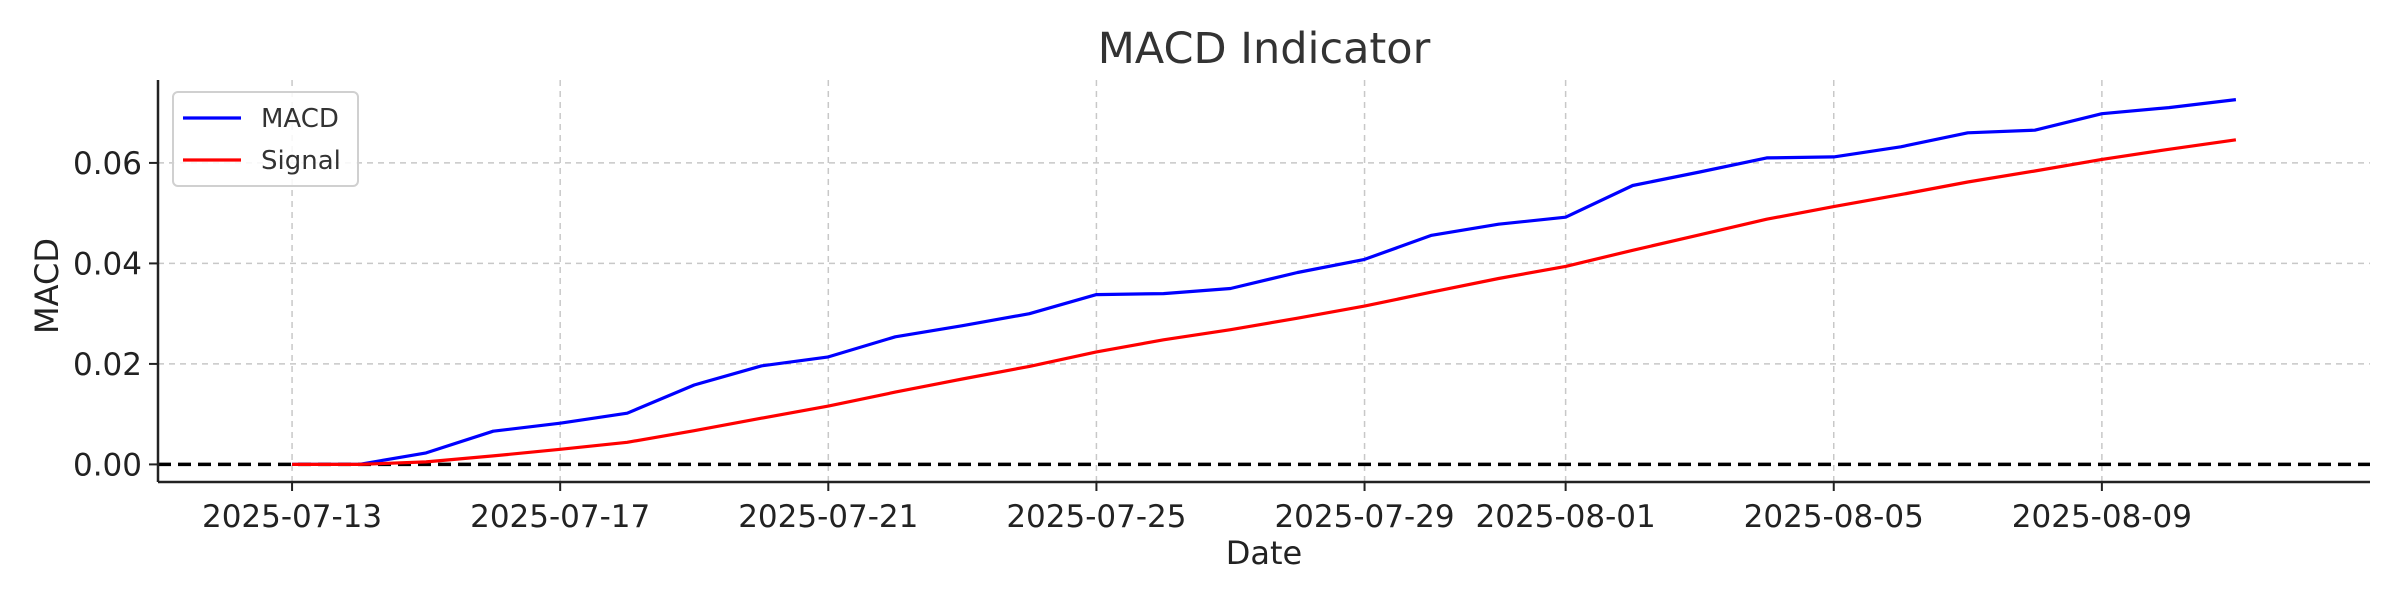 This screenshot has width=2400, height=600. Describe the element at coordinates (1264, 49) in the screenshot. I see `chart-title: MACD Indicator` at that location.